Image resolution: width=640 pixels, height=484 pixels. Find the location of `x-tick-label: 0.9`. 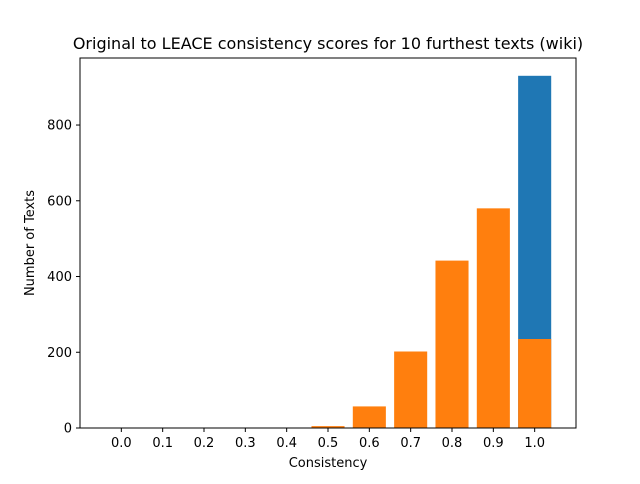

x-tick-label: 0.9 is located at coordinates (493, 443).